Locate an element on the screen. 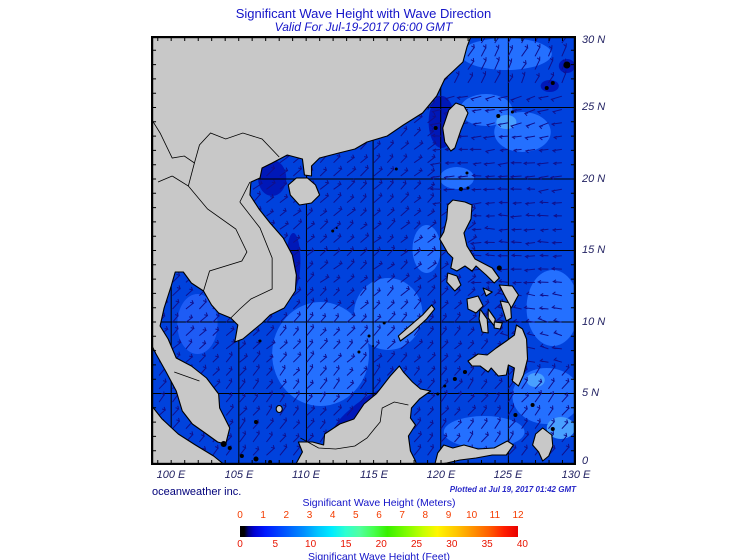  land-masbate is located at coordinates (487, 292).